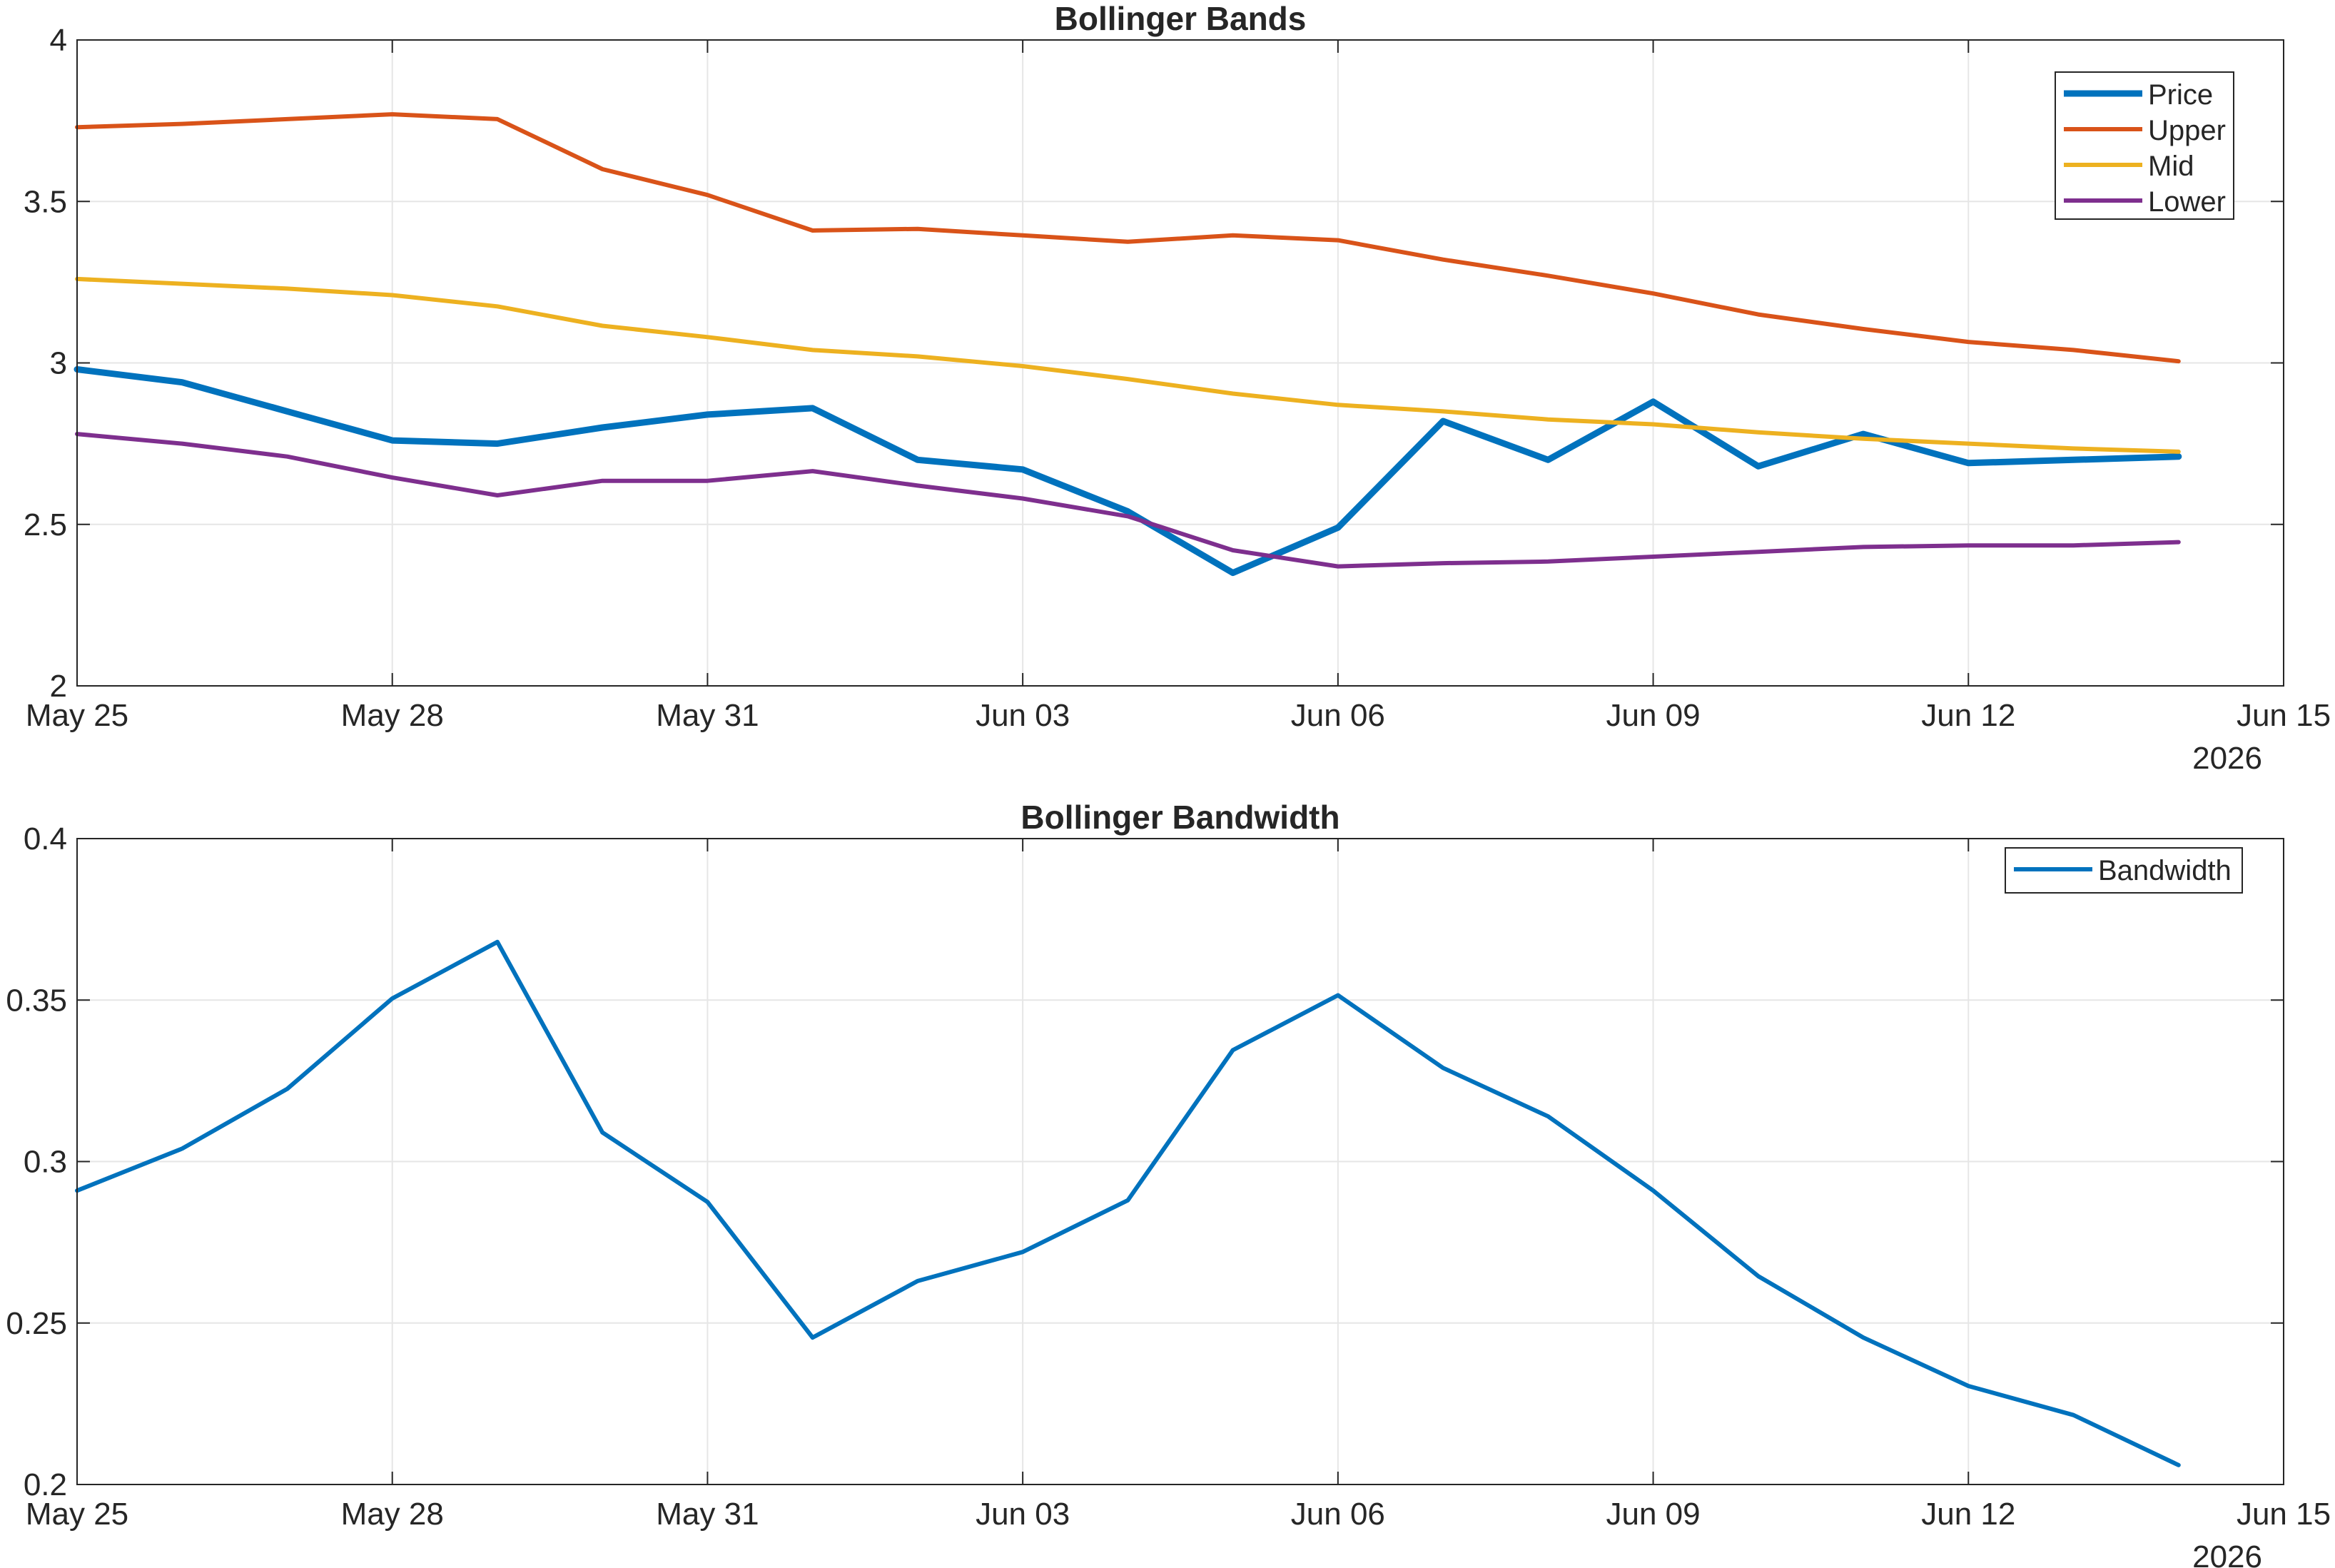 The height and width of the screenshot is (1568, 2335). Describe the element at coordinates (2187, 130) in the screenshot. I see `legend-label: Upper` at that location.